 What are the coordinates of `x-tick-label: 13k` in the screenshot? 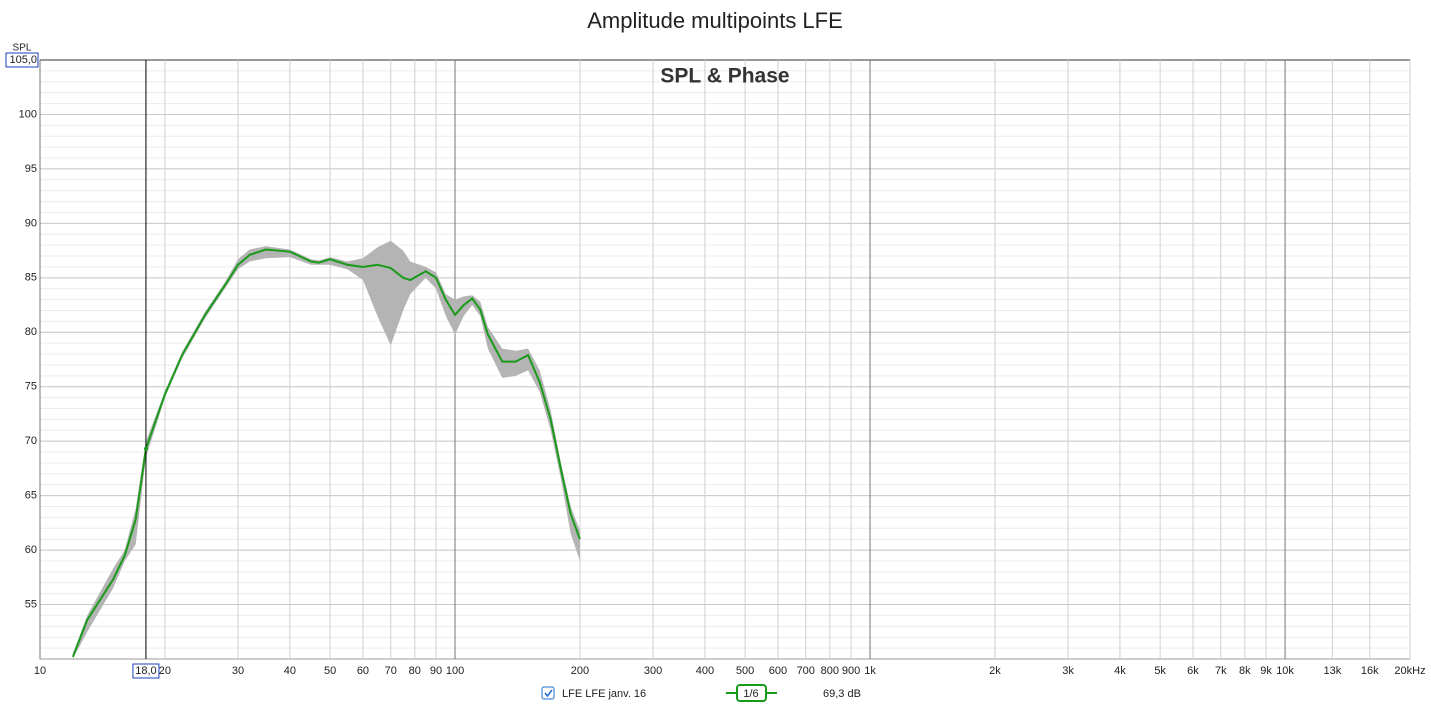 It's located at (1332, 671).